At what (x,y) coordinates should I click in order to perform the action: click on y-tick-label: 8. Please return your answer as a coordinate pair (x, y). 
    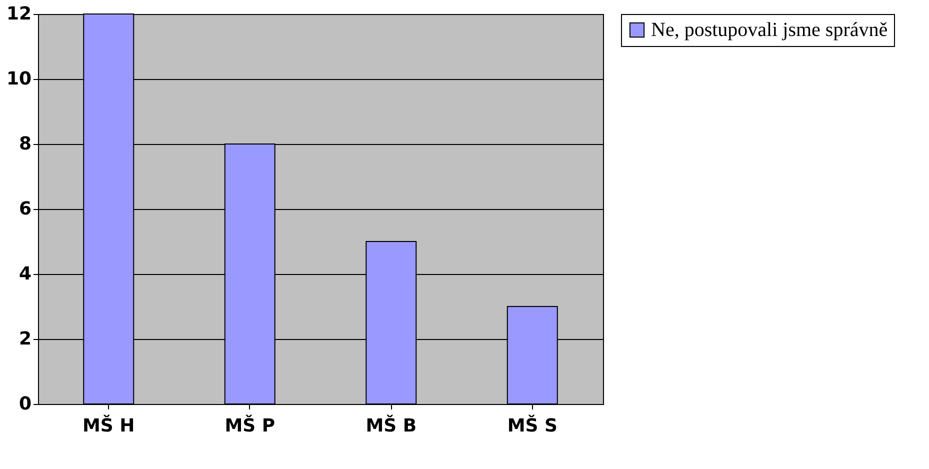
    Looking at the image, I should click on (25, 144).